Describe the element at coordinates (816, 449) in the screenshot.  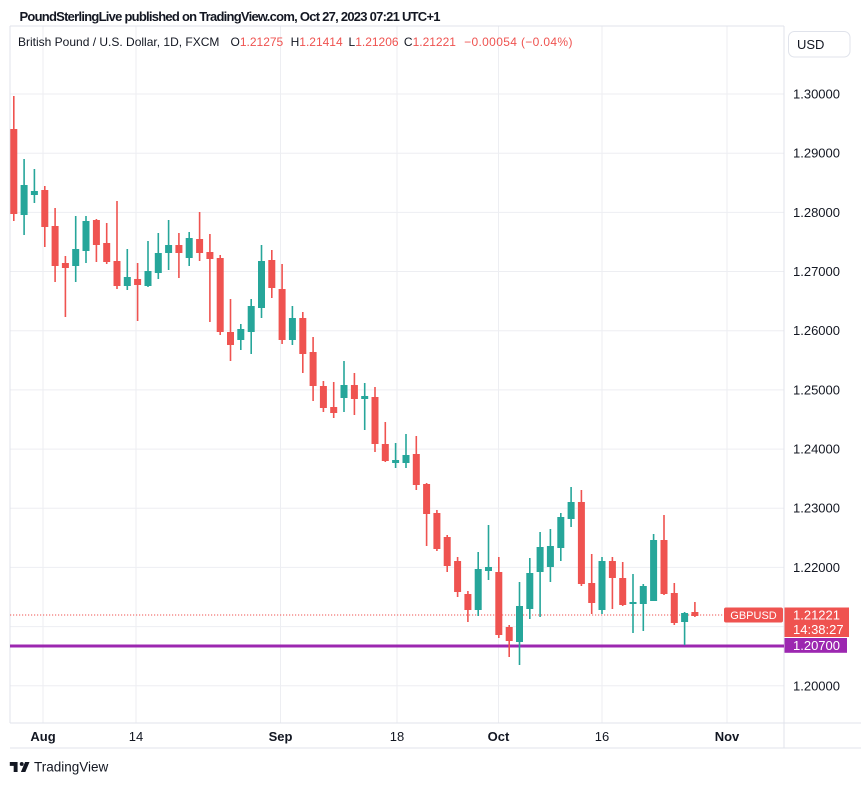
I see `svg-text: 1.24000` at that location.